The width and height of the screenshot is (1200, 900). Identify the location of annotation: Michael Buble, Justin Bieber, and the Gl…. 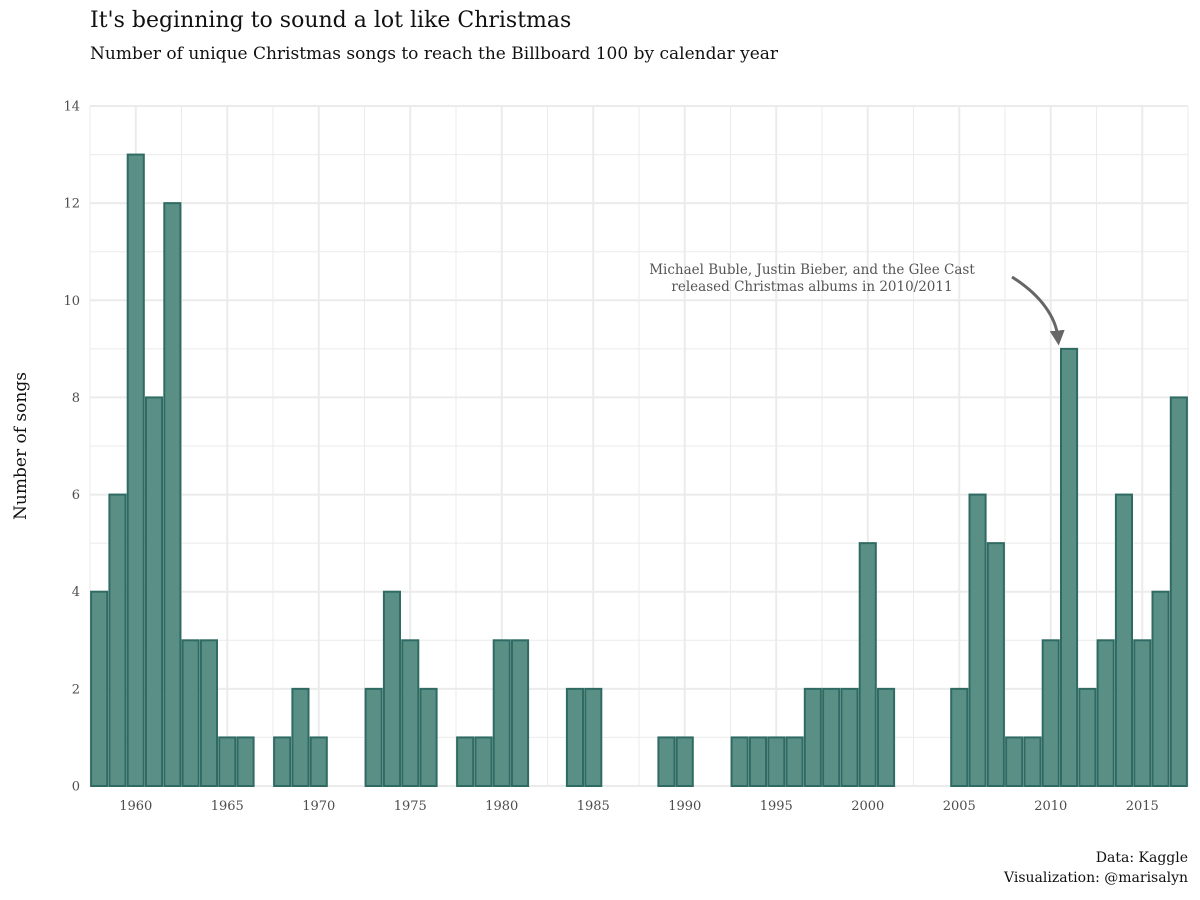
(857, 304).